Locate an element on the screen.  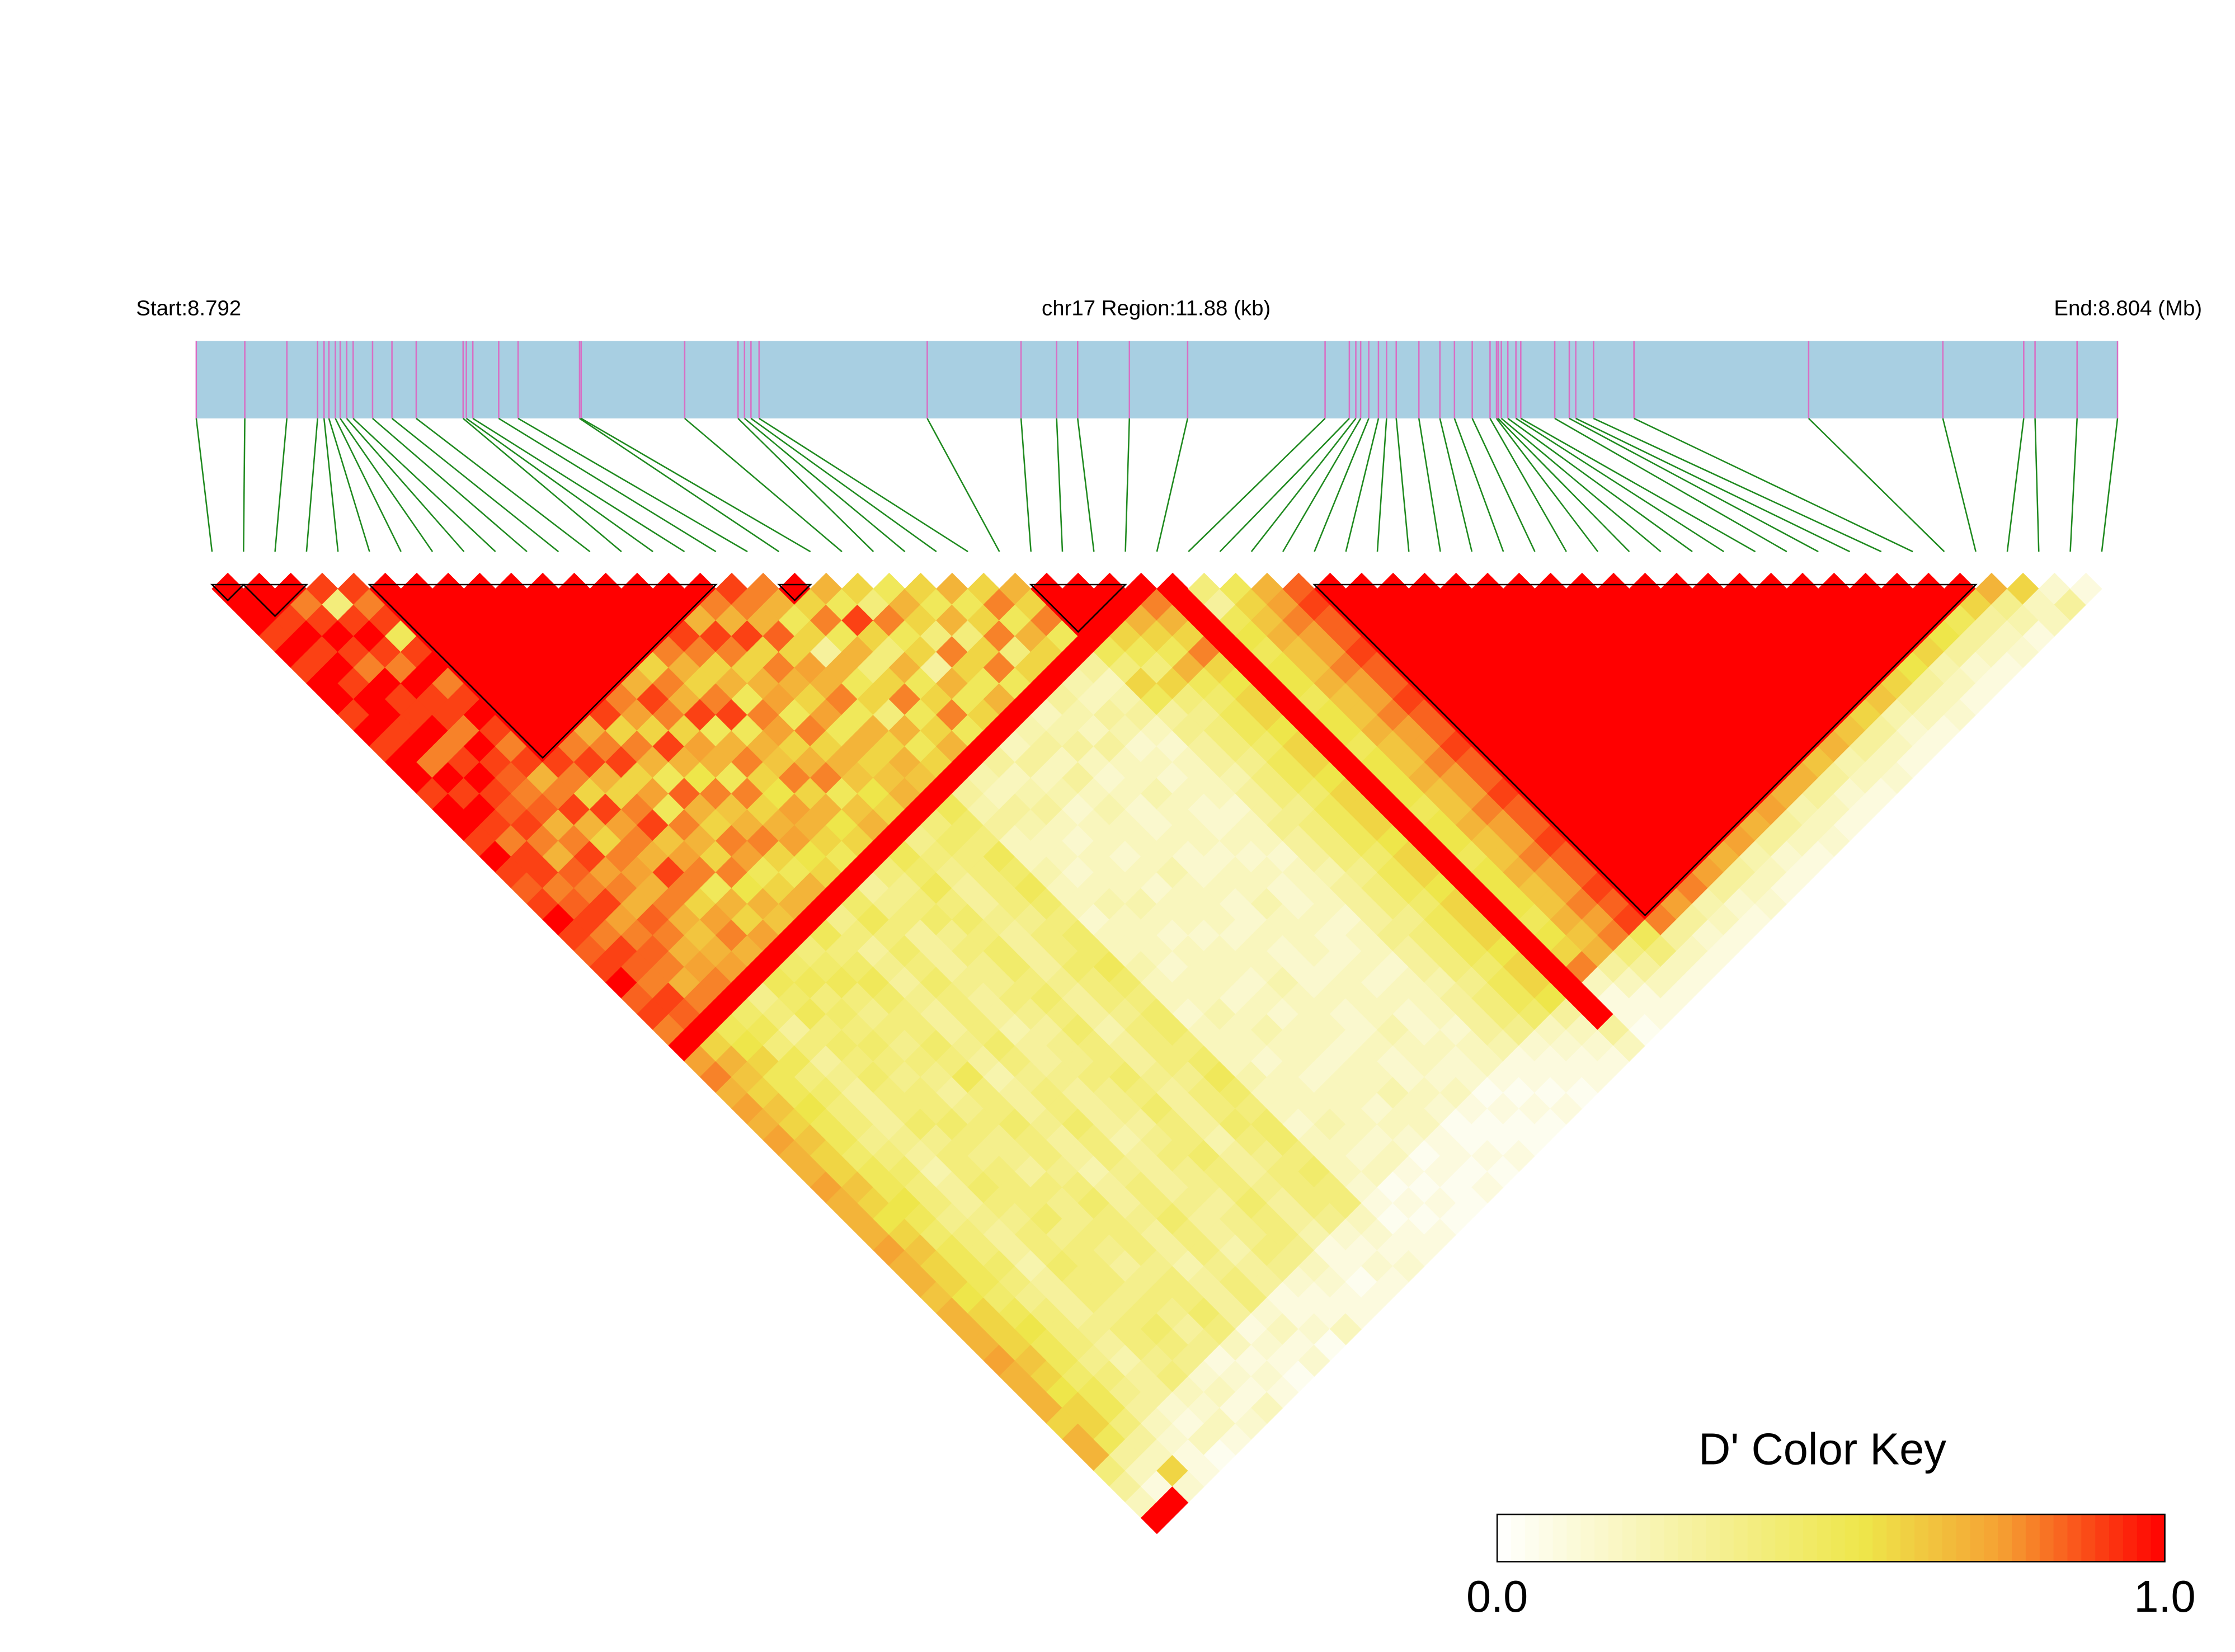
end-label: End:8.804 (Mb) is located at coordinates (2128, 308).